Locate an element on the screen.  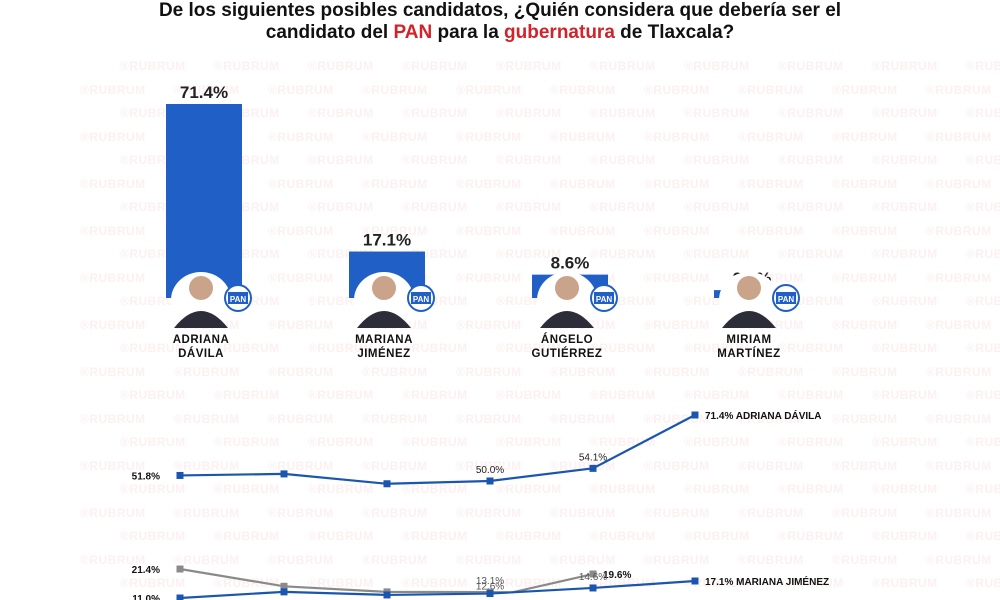
pan-logo-text-2: PAN is located at coordinates (604, 299).